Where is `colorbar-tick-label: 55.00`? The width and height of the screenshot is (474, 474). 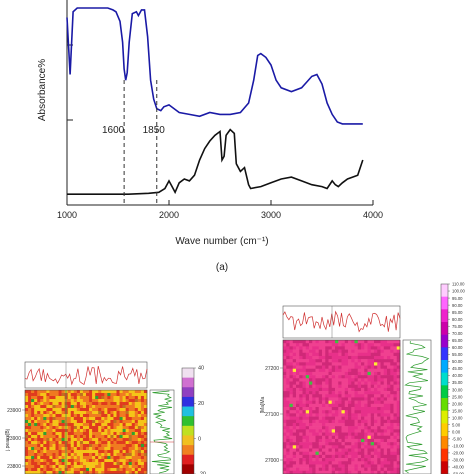
colorbar-tick-label: 55.00 is located at coordinates (457, 354).